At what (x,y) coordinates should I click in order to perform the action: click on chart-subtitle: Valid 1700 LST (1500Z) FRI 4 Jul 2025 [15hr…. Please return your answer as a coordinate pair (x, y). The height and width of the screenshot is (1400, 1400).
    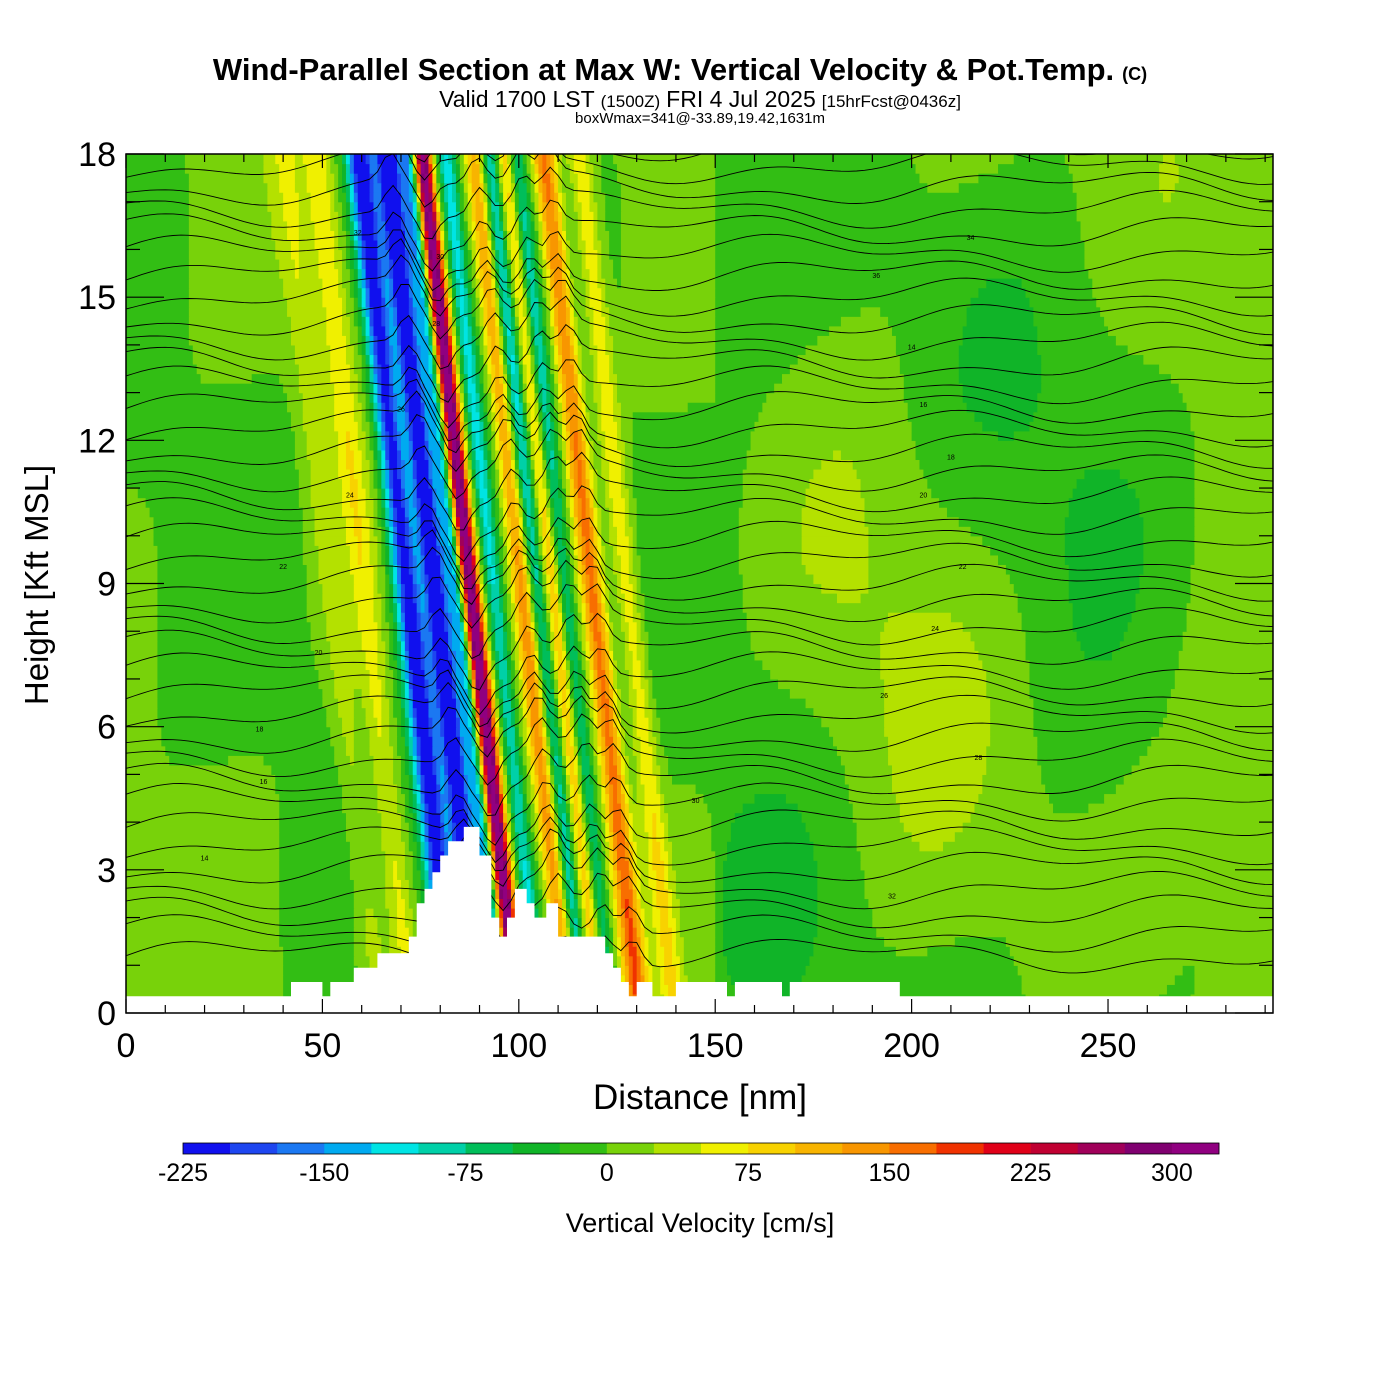
    Looking at the image, I should click on (700, 99).